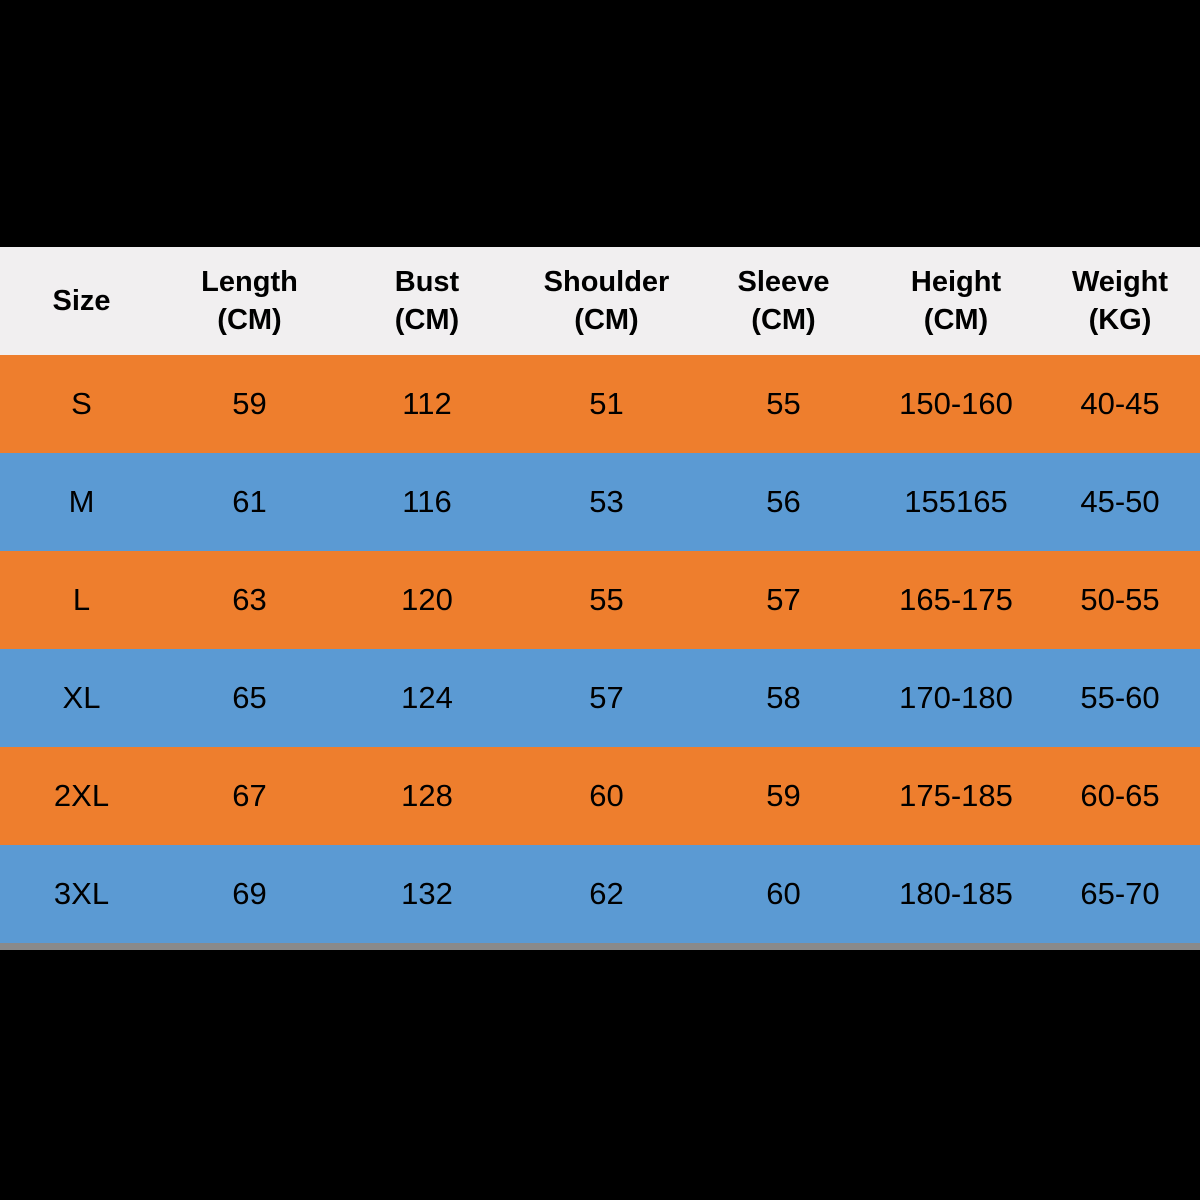  What do you see at coordinates (956, 501) in the screenshot?
I see `value-cell: 155165` at bounding box center [956, 501].